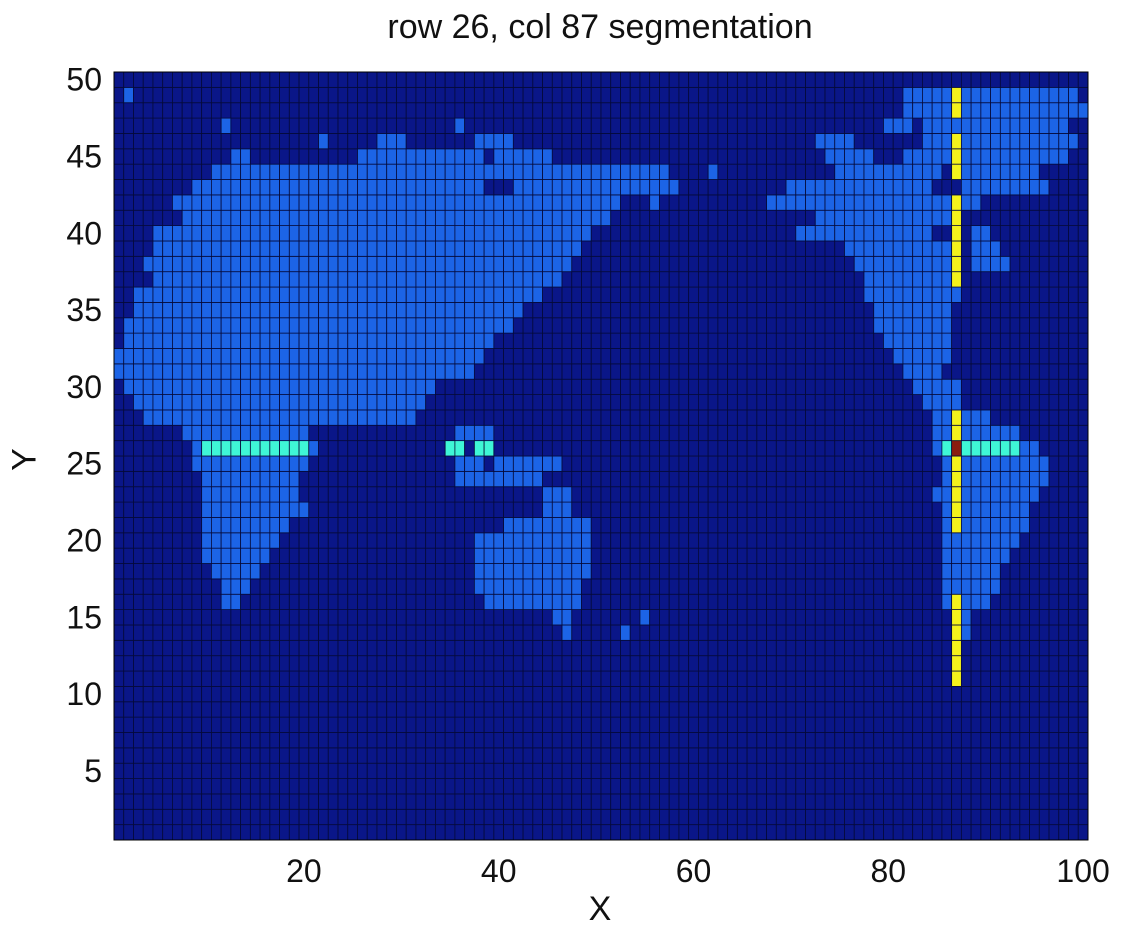 The image size is (1140, 929). Describe the element at coordinates (956, 156) in the screenshot. I see `cell-col-segment` at that location.